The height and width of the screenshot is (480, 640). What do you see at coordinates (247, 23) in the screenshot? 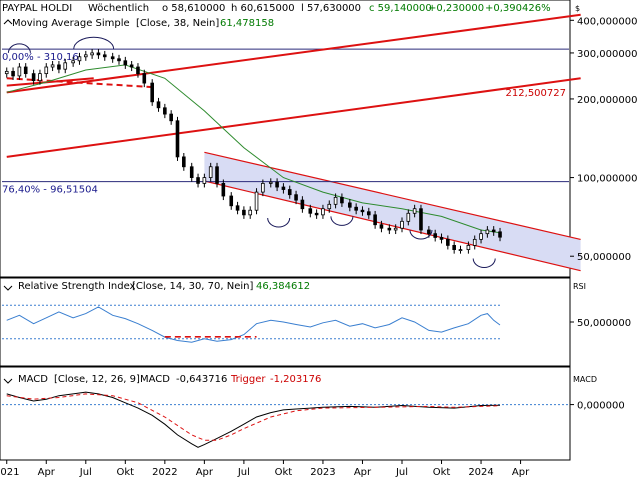
I see `ma-indicator-value: 61,478158` at bounding box center [247, 23].